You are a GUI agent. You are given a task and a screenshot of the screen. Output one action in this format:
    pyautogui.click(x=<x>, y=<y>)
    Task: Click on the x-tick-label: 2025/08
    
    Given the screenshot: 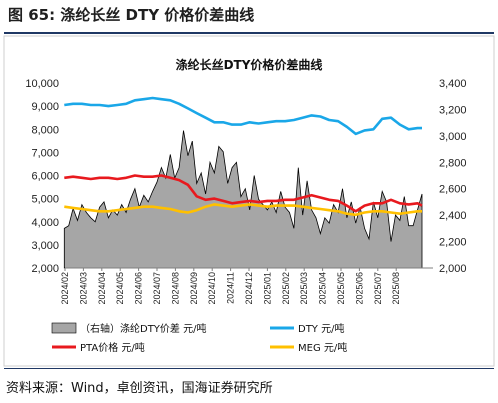 What is the action you would take?
    pyautogui.click(x=396, y=288)
    